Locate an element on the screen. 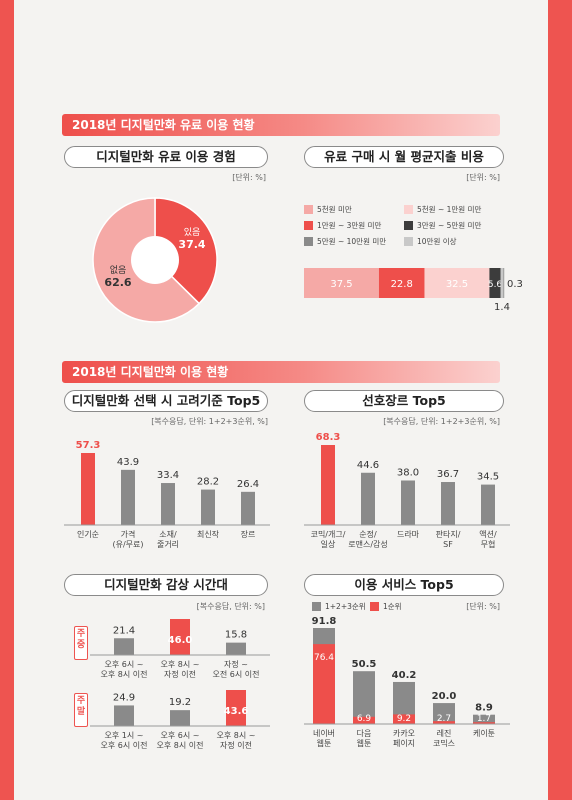  genre-svg-value-3: 36.7 is located at coordinates (448, 474).